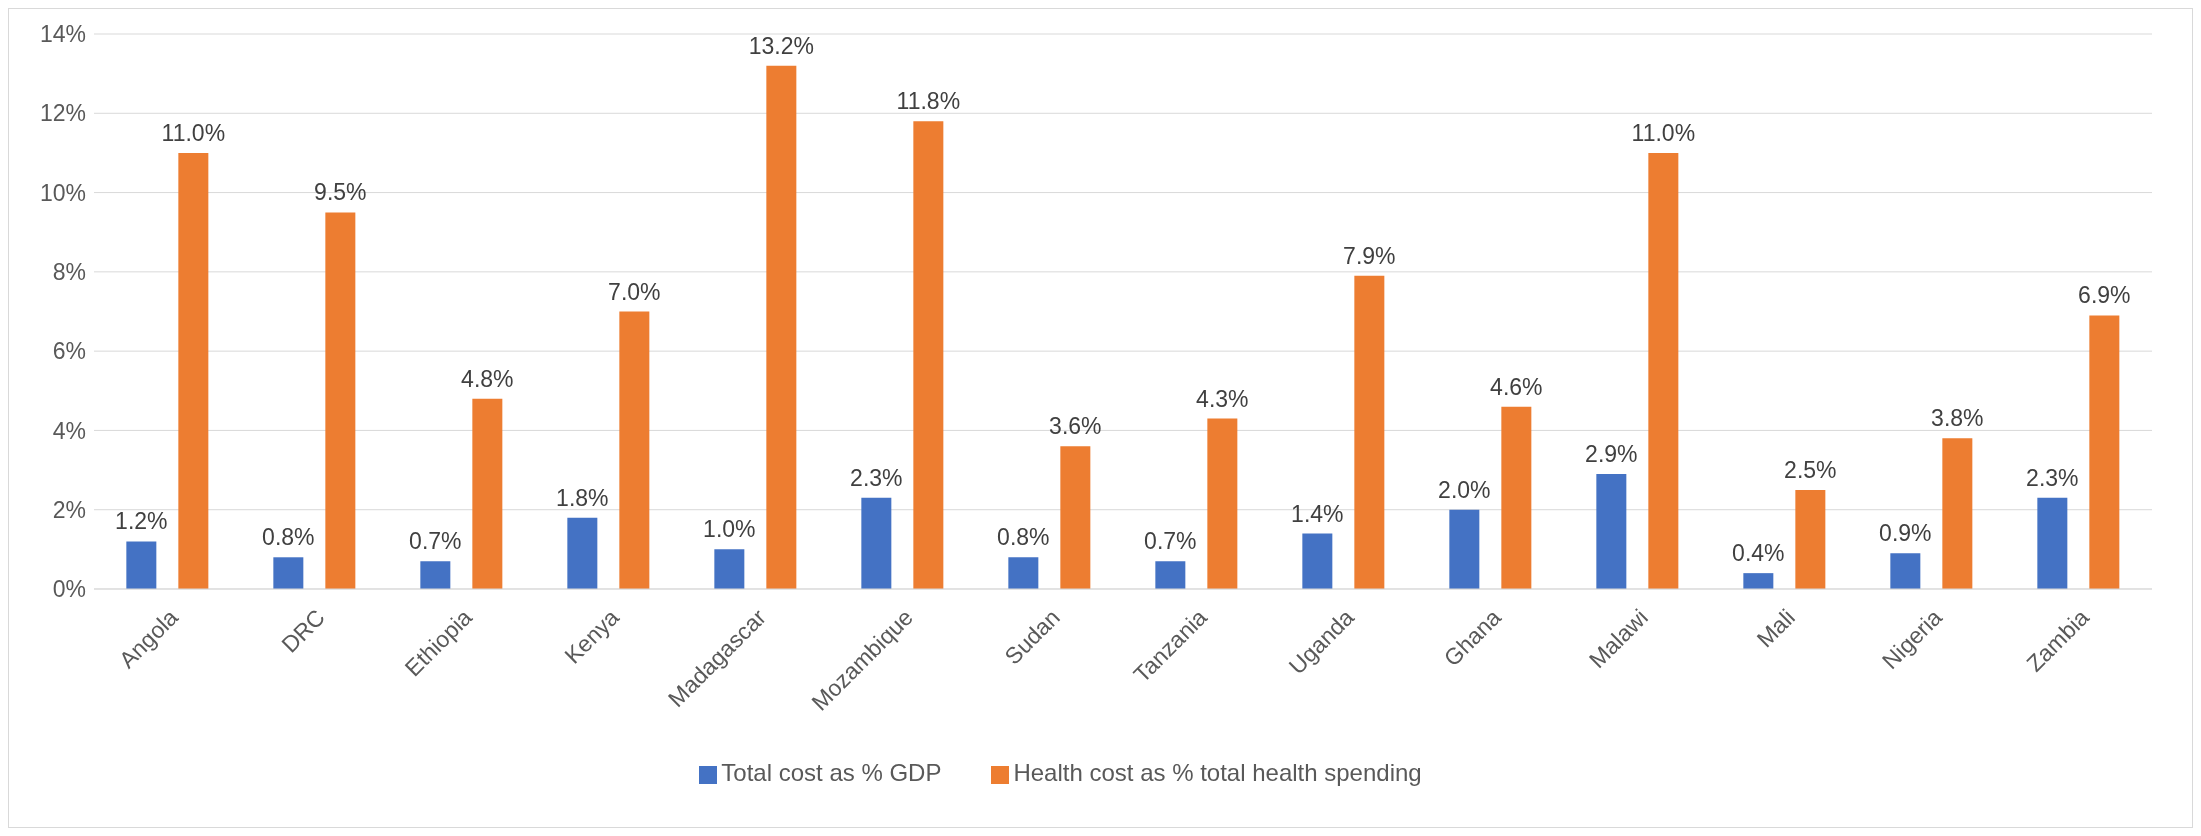 The width and height of the screenshot is (2201, 836). I want to click on y-tick-label: 6%, so click(69, 351).